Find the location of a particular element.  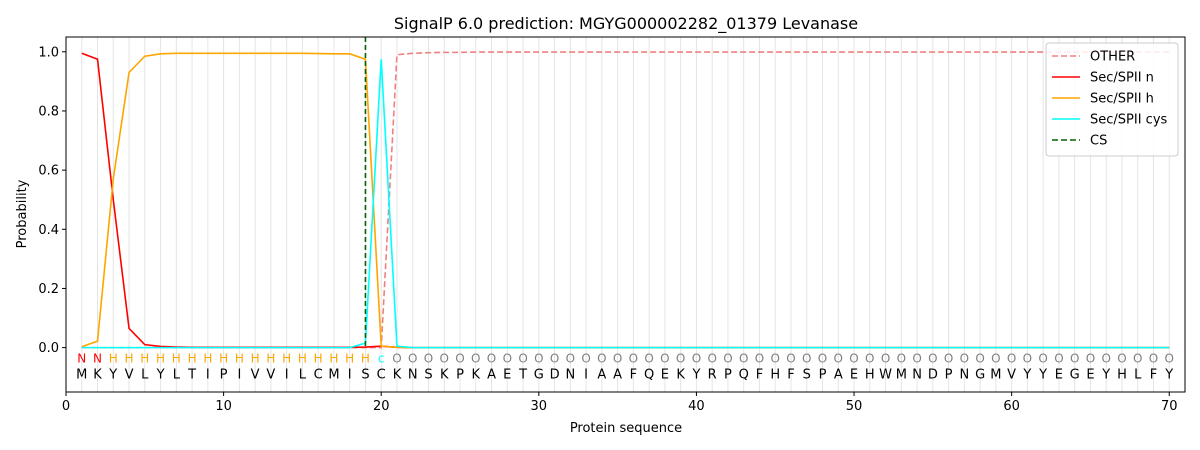

residue-label: T is located at coordinates (191, 375).